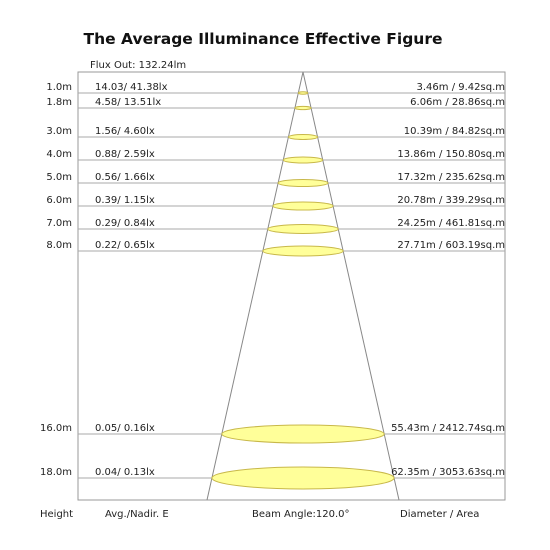  I want to click on height-label: 1.0m, so click(59, 87).